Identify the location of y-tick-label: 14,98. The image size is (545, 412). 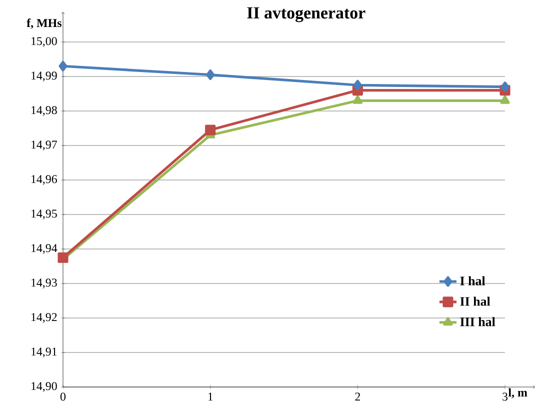
(44, 111).